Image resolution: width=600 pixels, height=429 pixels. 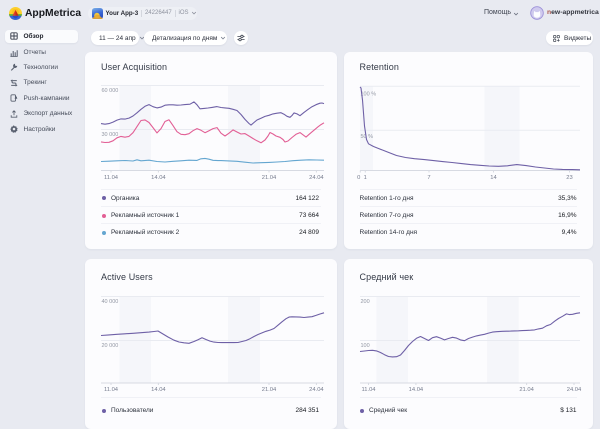 I want to click on svg-text: 100 %, so click(x=368, y=95).